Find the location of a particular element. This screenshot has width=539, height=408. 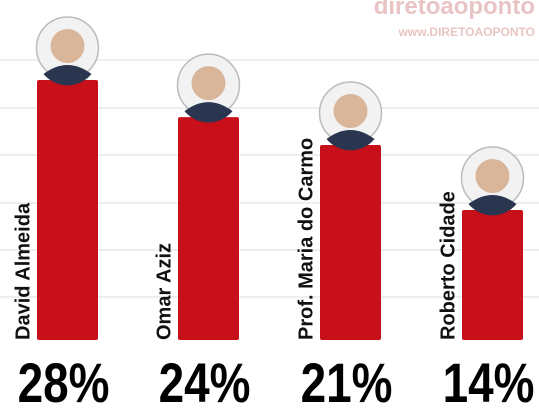

candidate-name: David Almeida is located at coordinates (23, 271).